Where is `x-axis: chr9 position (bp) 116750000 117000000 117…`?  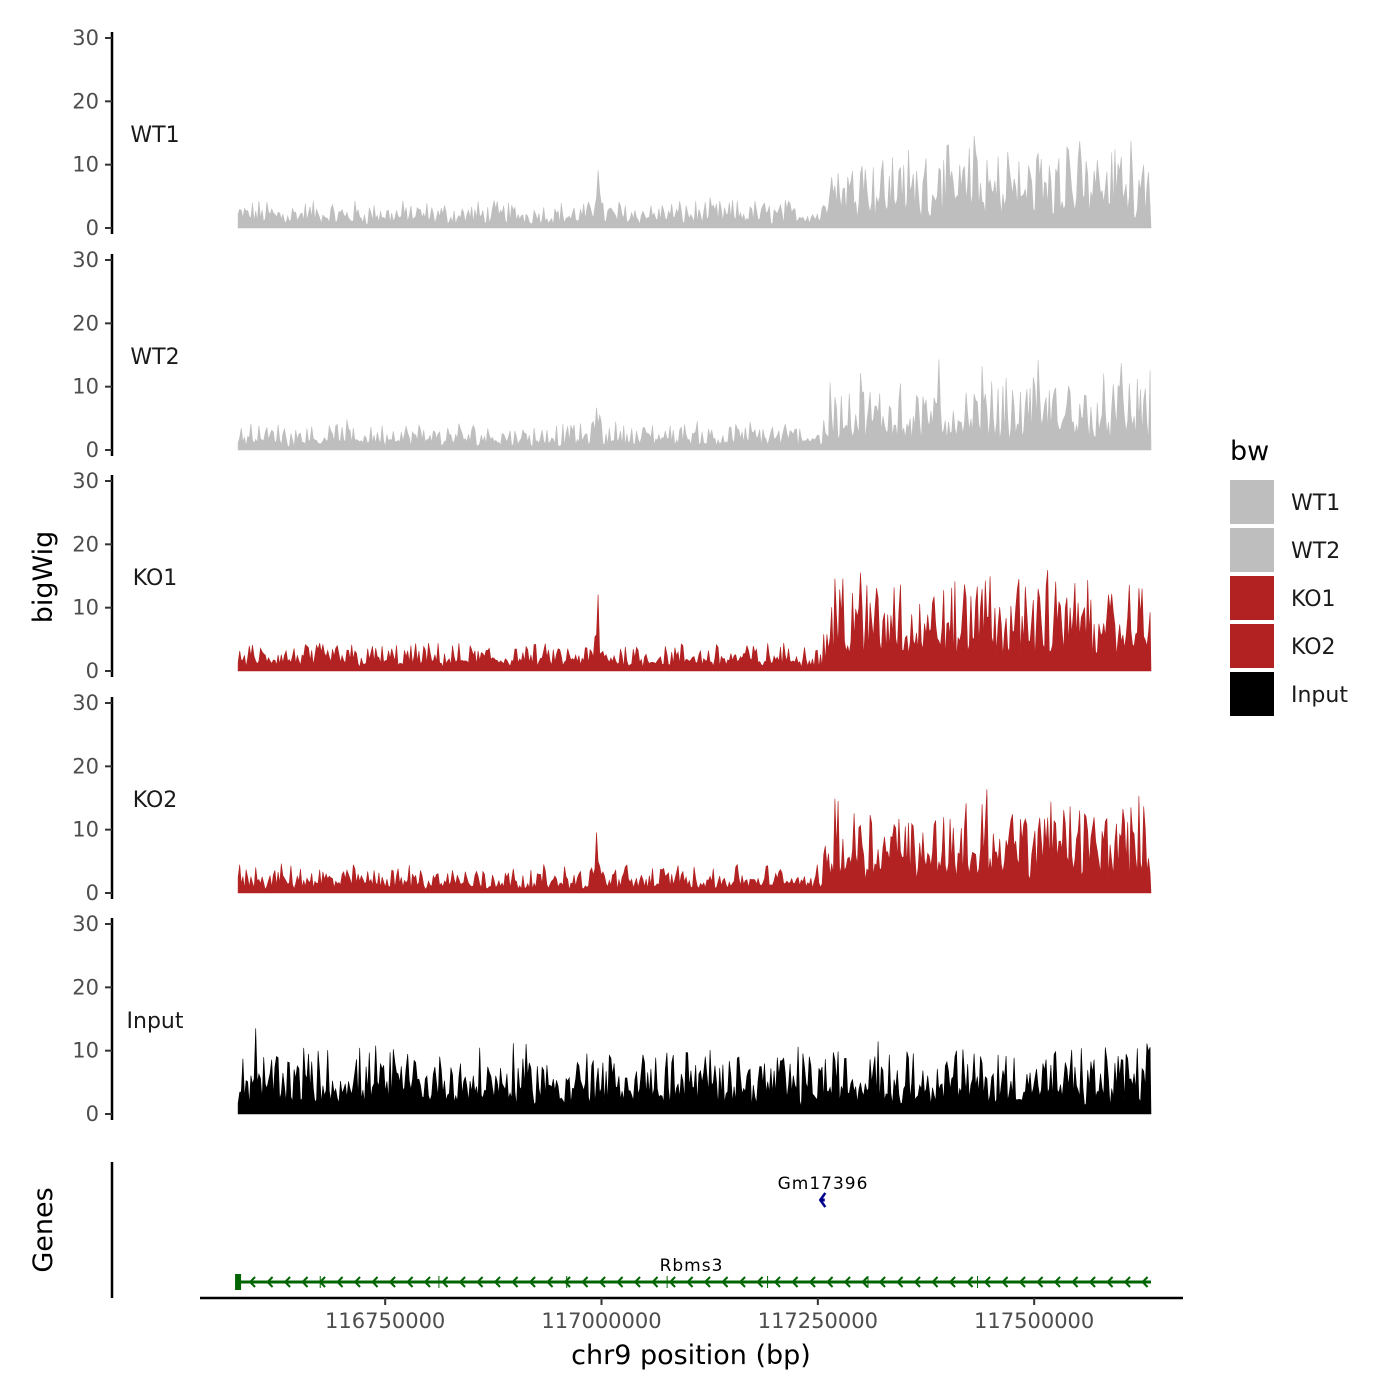 x-axis: chr9 position (bp) 116750000 117000000 117… is located at coordinates (691, 1333).